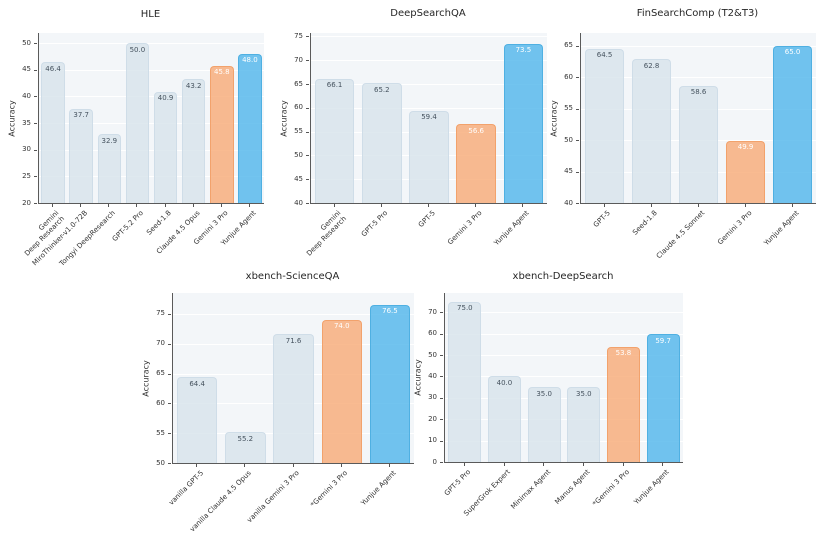 Image resolution: width=830 pixels, height=544 pixels. What do you see at coordinates (341, 326) in the screenshot?
I see `bar-value-label: 74.0` at bounding box center [341, 326].